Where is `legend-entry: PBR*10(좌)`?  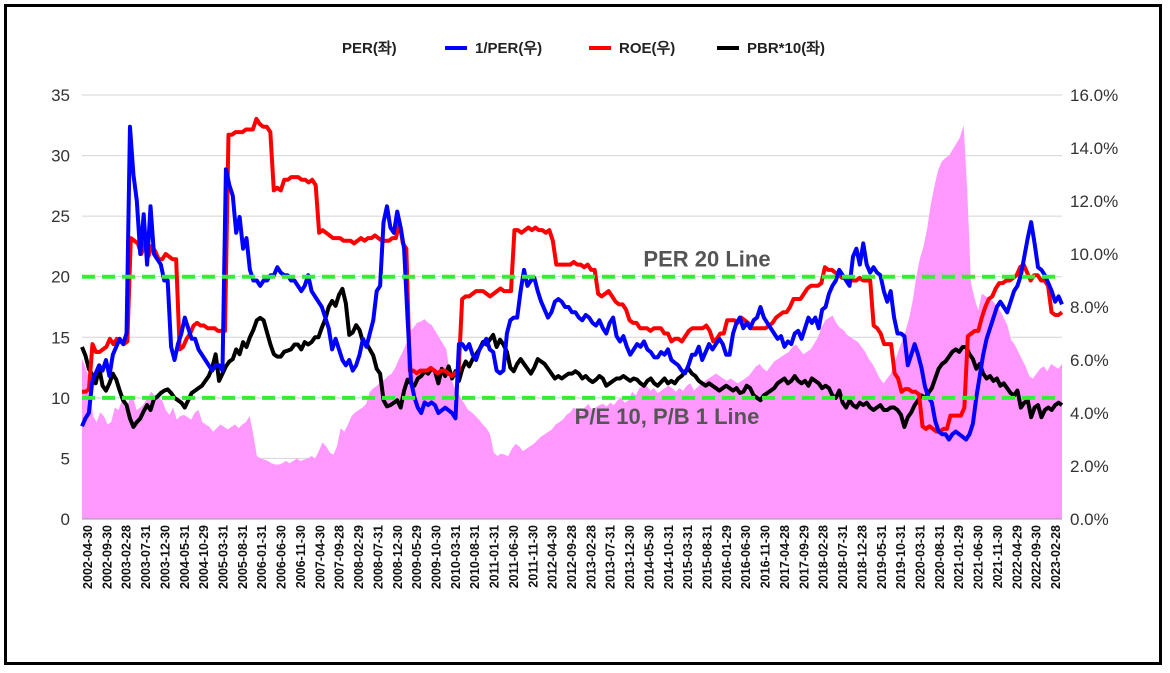
legend-entry: PBR*10(좌) is located at coordinates (786, 48).